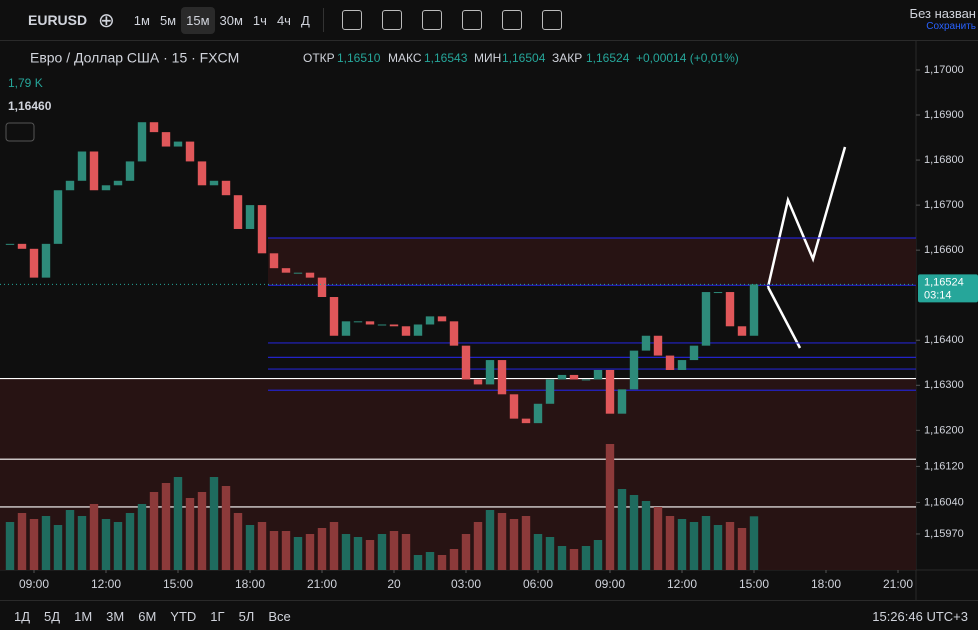 The image size is (978, 630). Describe the element at coordinates (471, 20) in the screenshot. I see `alert-button` at that location.